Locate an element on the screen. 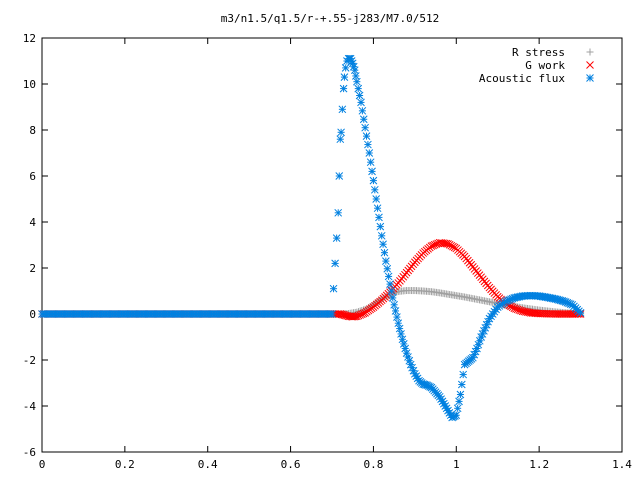  chart-title: m3/n1.5/q1.5/r-+.55-j283/M7.0/512 is located at coordinates (330, 18).